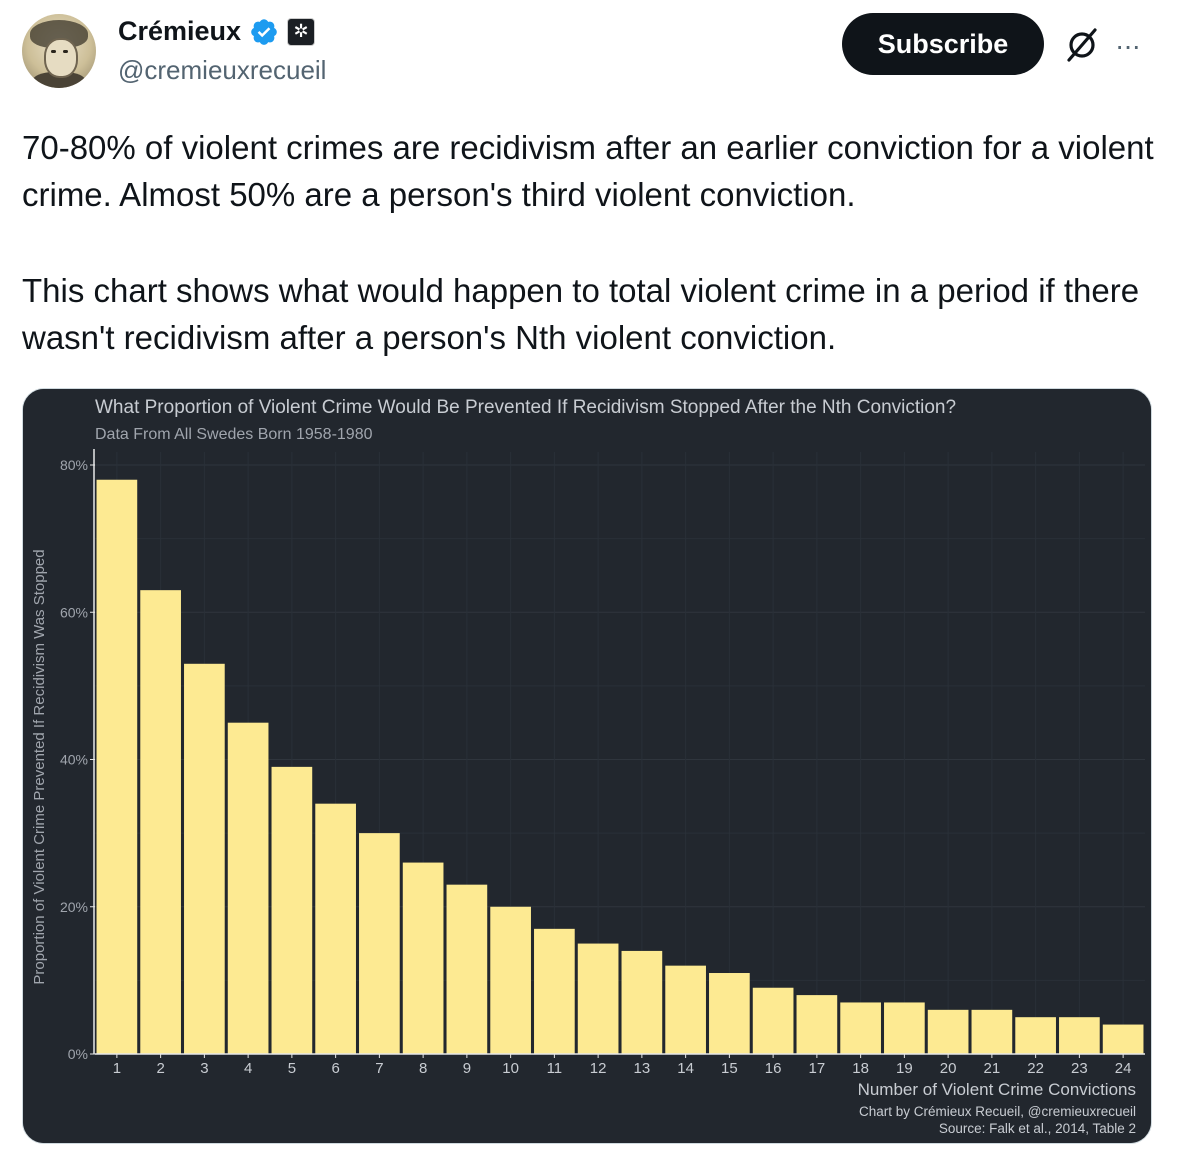 The image size is (1202, 1162). Describe the element at coordinates (1079, 1068) in the screenshot. I see `x-tick-label: 23` at that location.